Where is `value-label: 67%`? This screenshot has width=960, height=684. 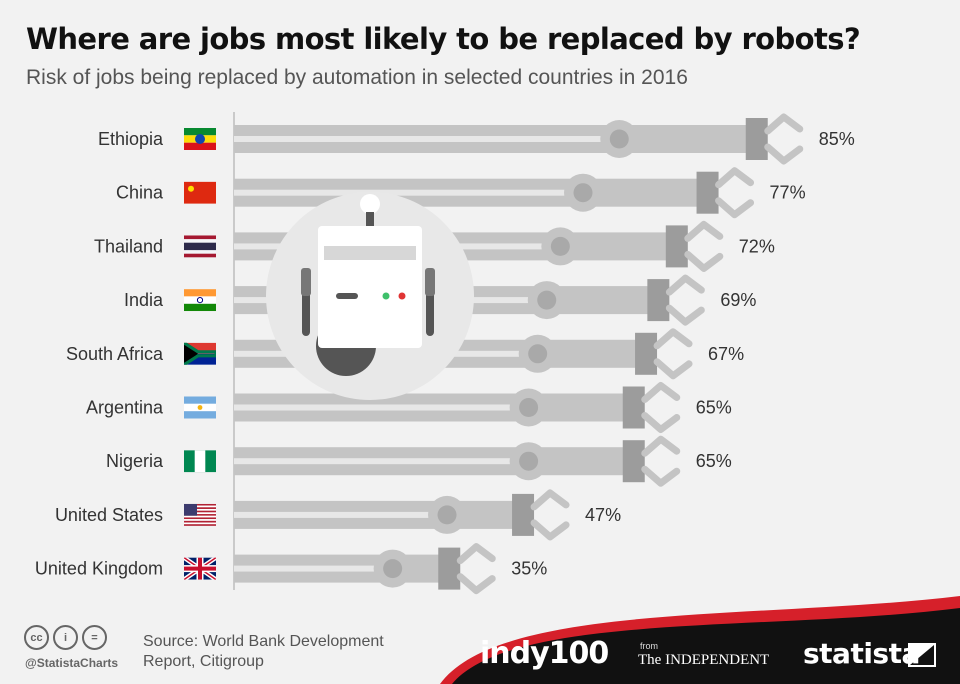 value-label: 67% is located at coordinates (726, 354).